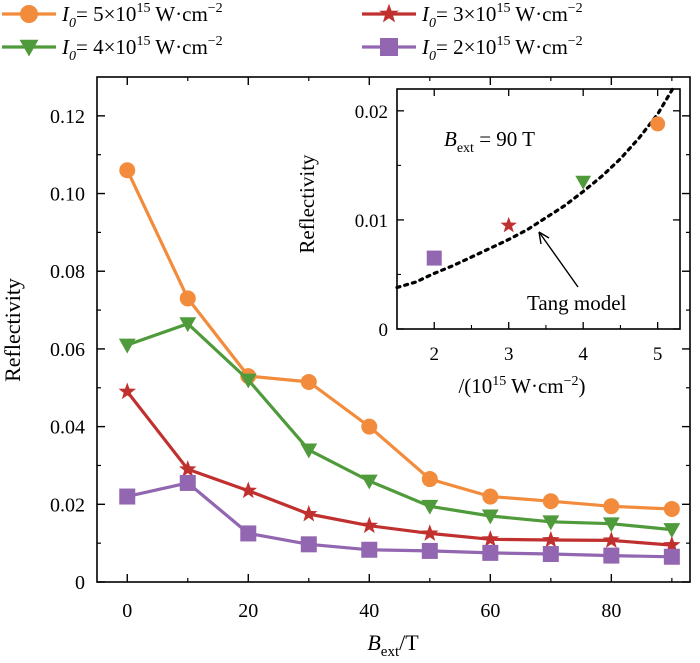 This screenshot has width=700, height=663. Describe the element at coordinates (371, 112) in the screenshot. I see `inset-y-tick-label: 0.02` at that location.